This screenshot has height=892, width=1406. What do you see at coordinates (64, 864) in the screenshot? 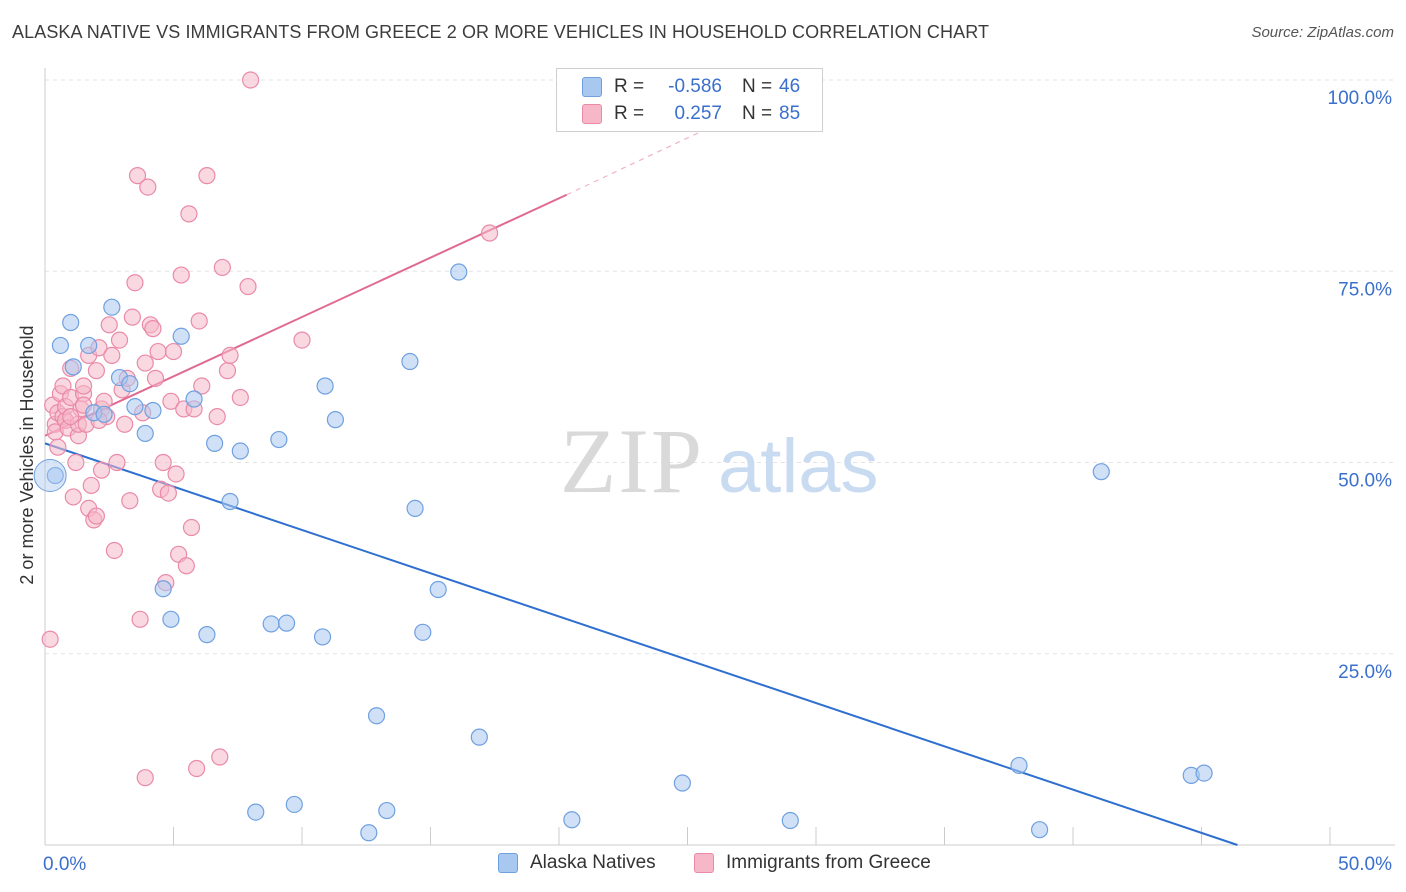
I see `x-tick-label: 0.0%` at bounding box center [64, 864].